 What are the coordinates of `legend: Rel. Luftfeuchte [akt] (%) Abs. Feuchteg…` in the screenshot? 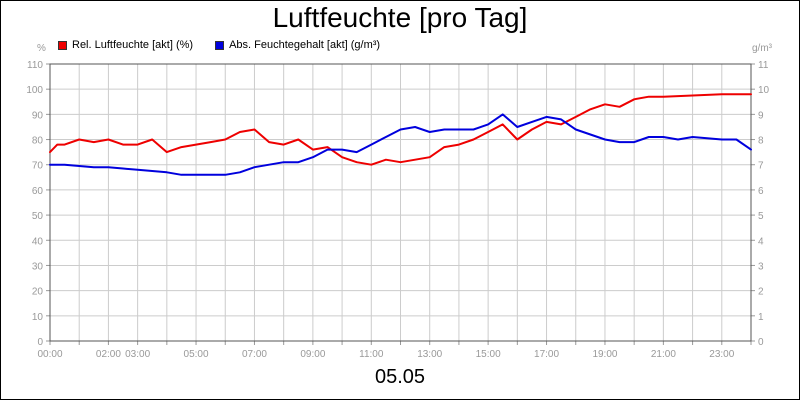 It's located at (230, 45).